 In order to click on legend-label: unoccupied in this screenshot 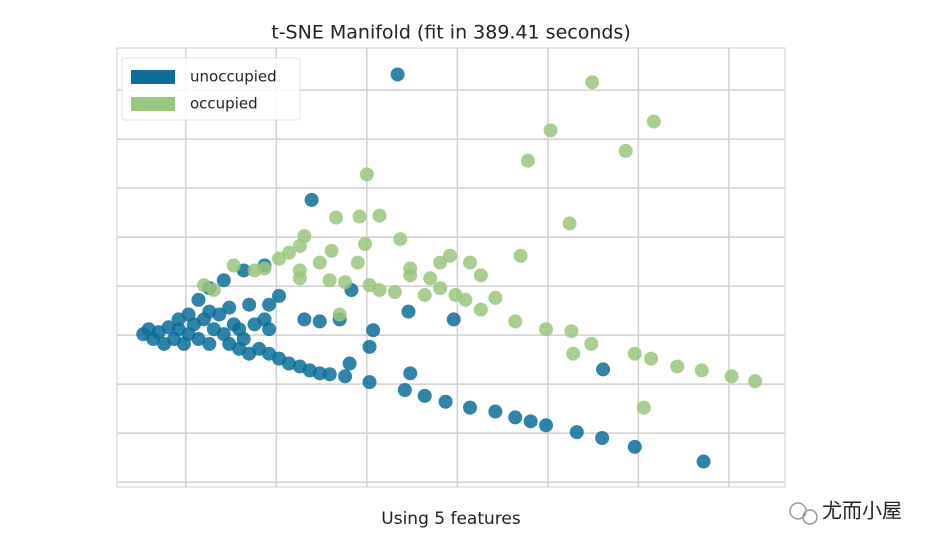, I will do `click(233, 77)`.